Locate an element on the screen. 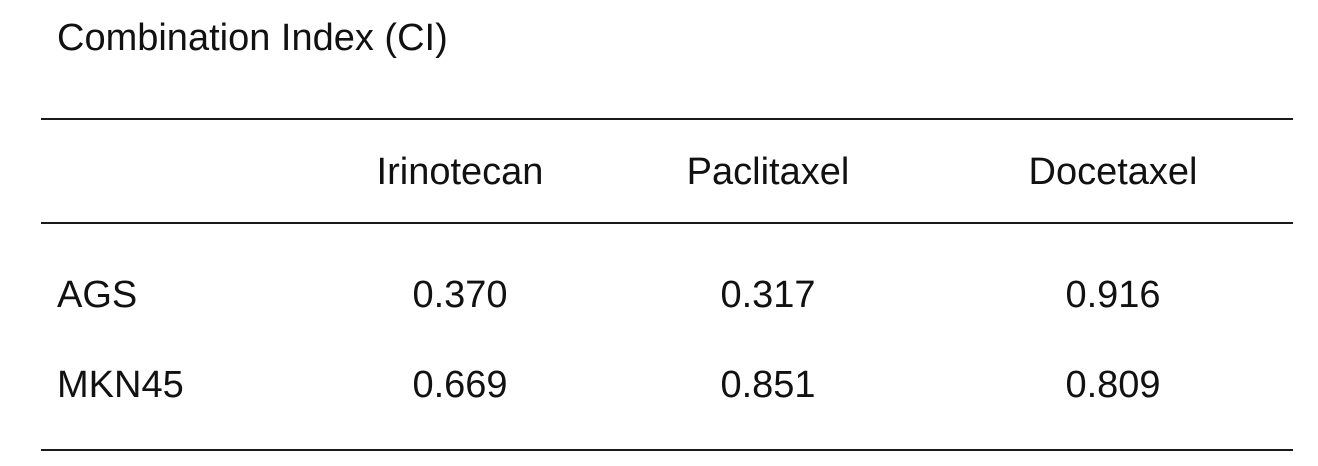 This screenshot has height=466, width=1318. mkn45-irinotecan-ci: 0.669 is located at coordinates (460, 385).